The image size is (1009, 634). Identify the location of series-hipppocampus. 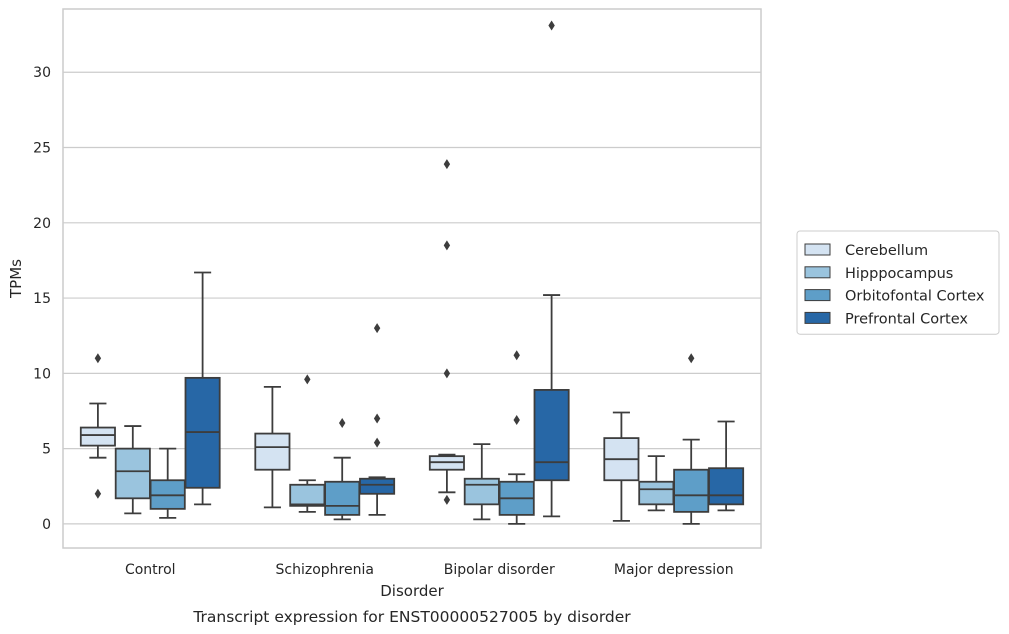
(394, 447).